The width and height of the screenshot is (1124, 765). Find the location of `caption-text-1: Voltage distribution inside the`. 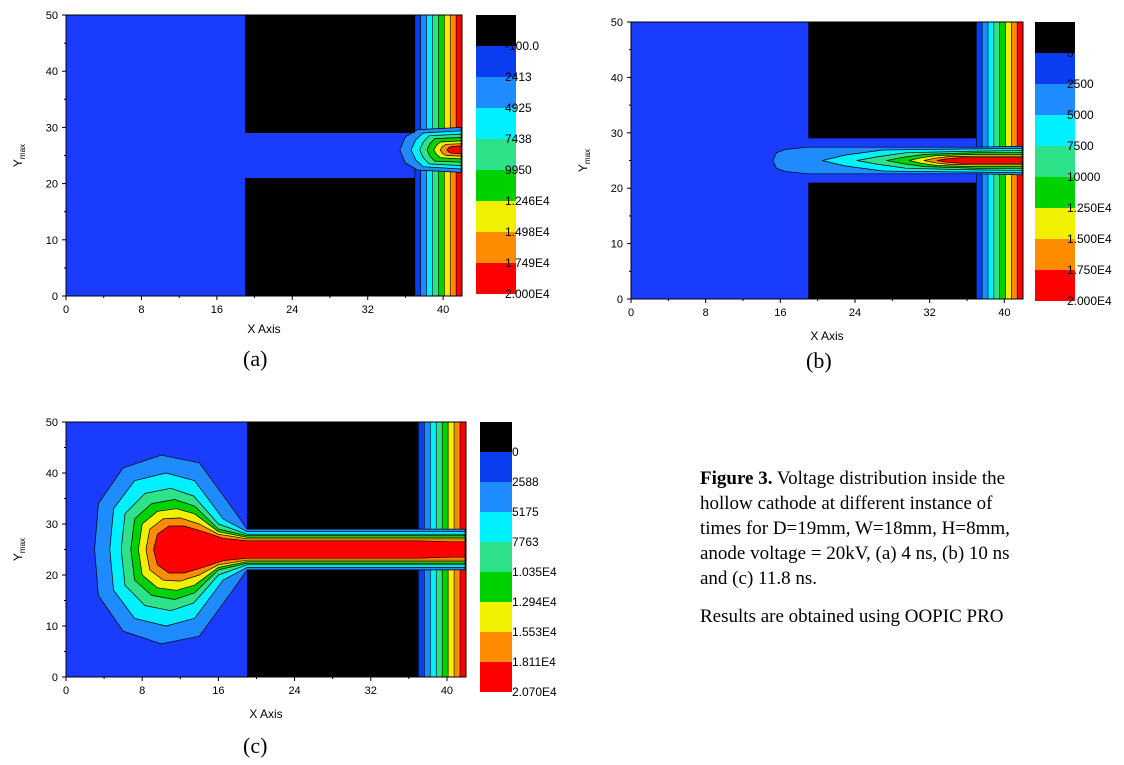

caption-text-1: Voltage distribution inside the is located at coordinates (889, 478).